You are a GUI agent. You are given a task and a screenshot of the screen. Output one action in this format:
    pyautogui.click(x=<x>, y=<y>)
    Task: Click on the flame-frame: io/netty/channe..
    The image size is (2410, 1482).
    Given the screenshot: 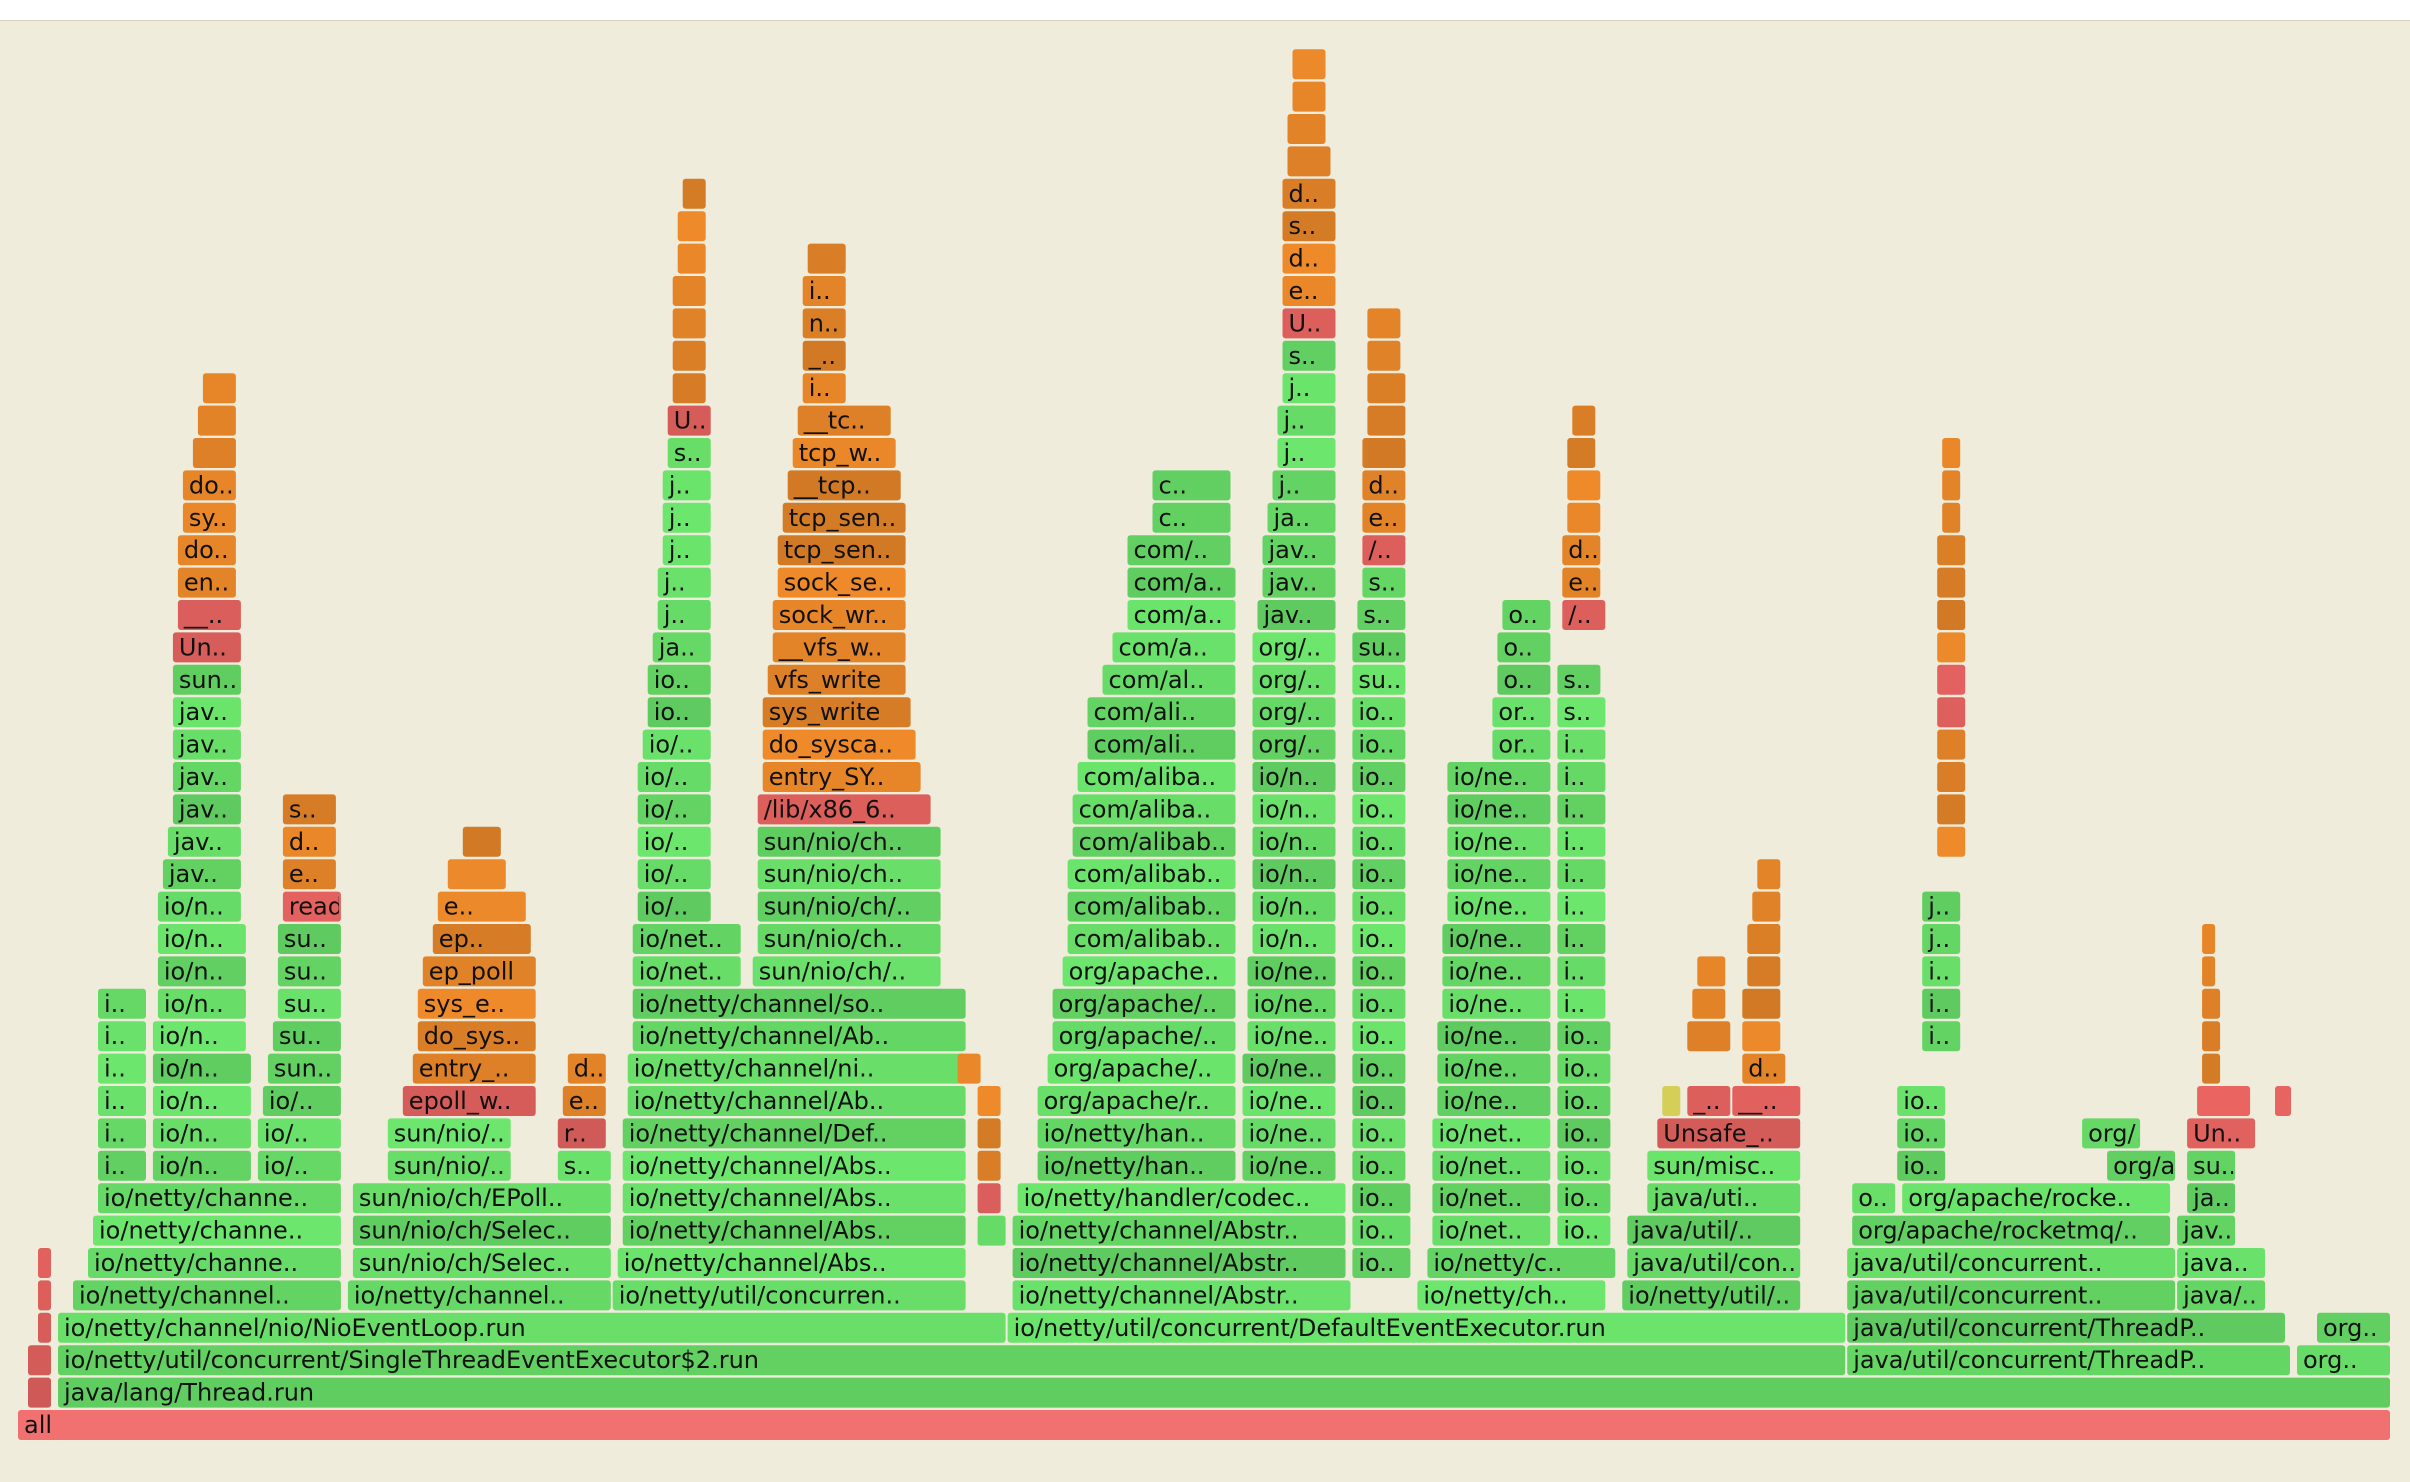 What is the action you would take?
    pyautogui.click(x=214, y=1263)
    